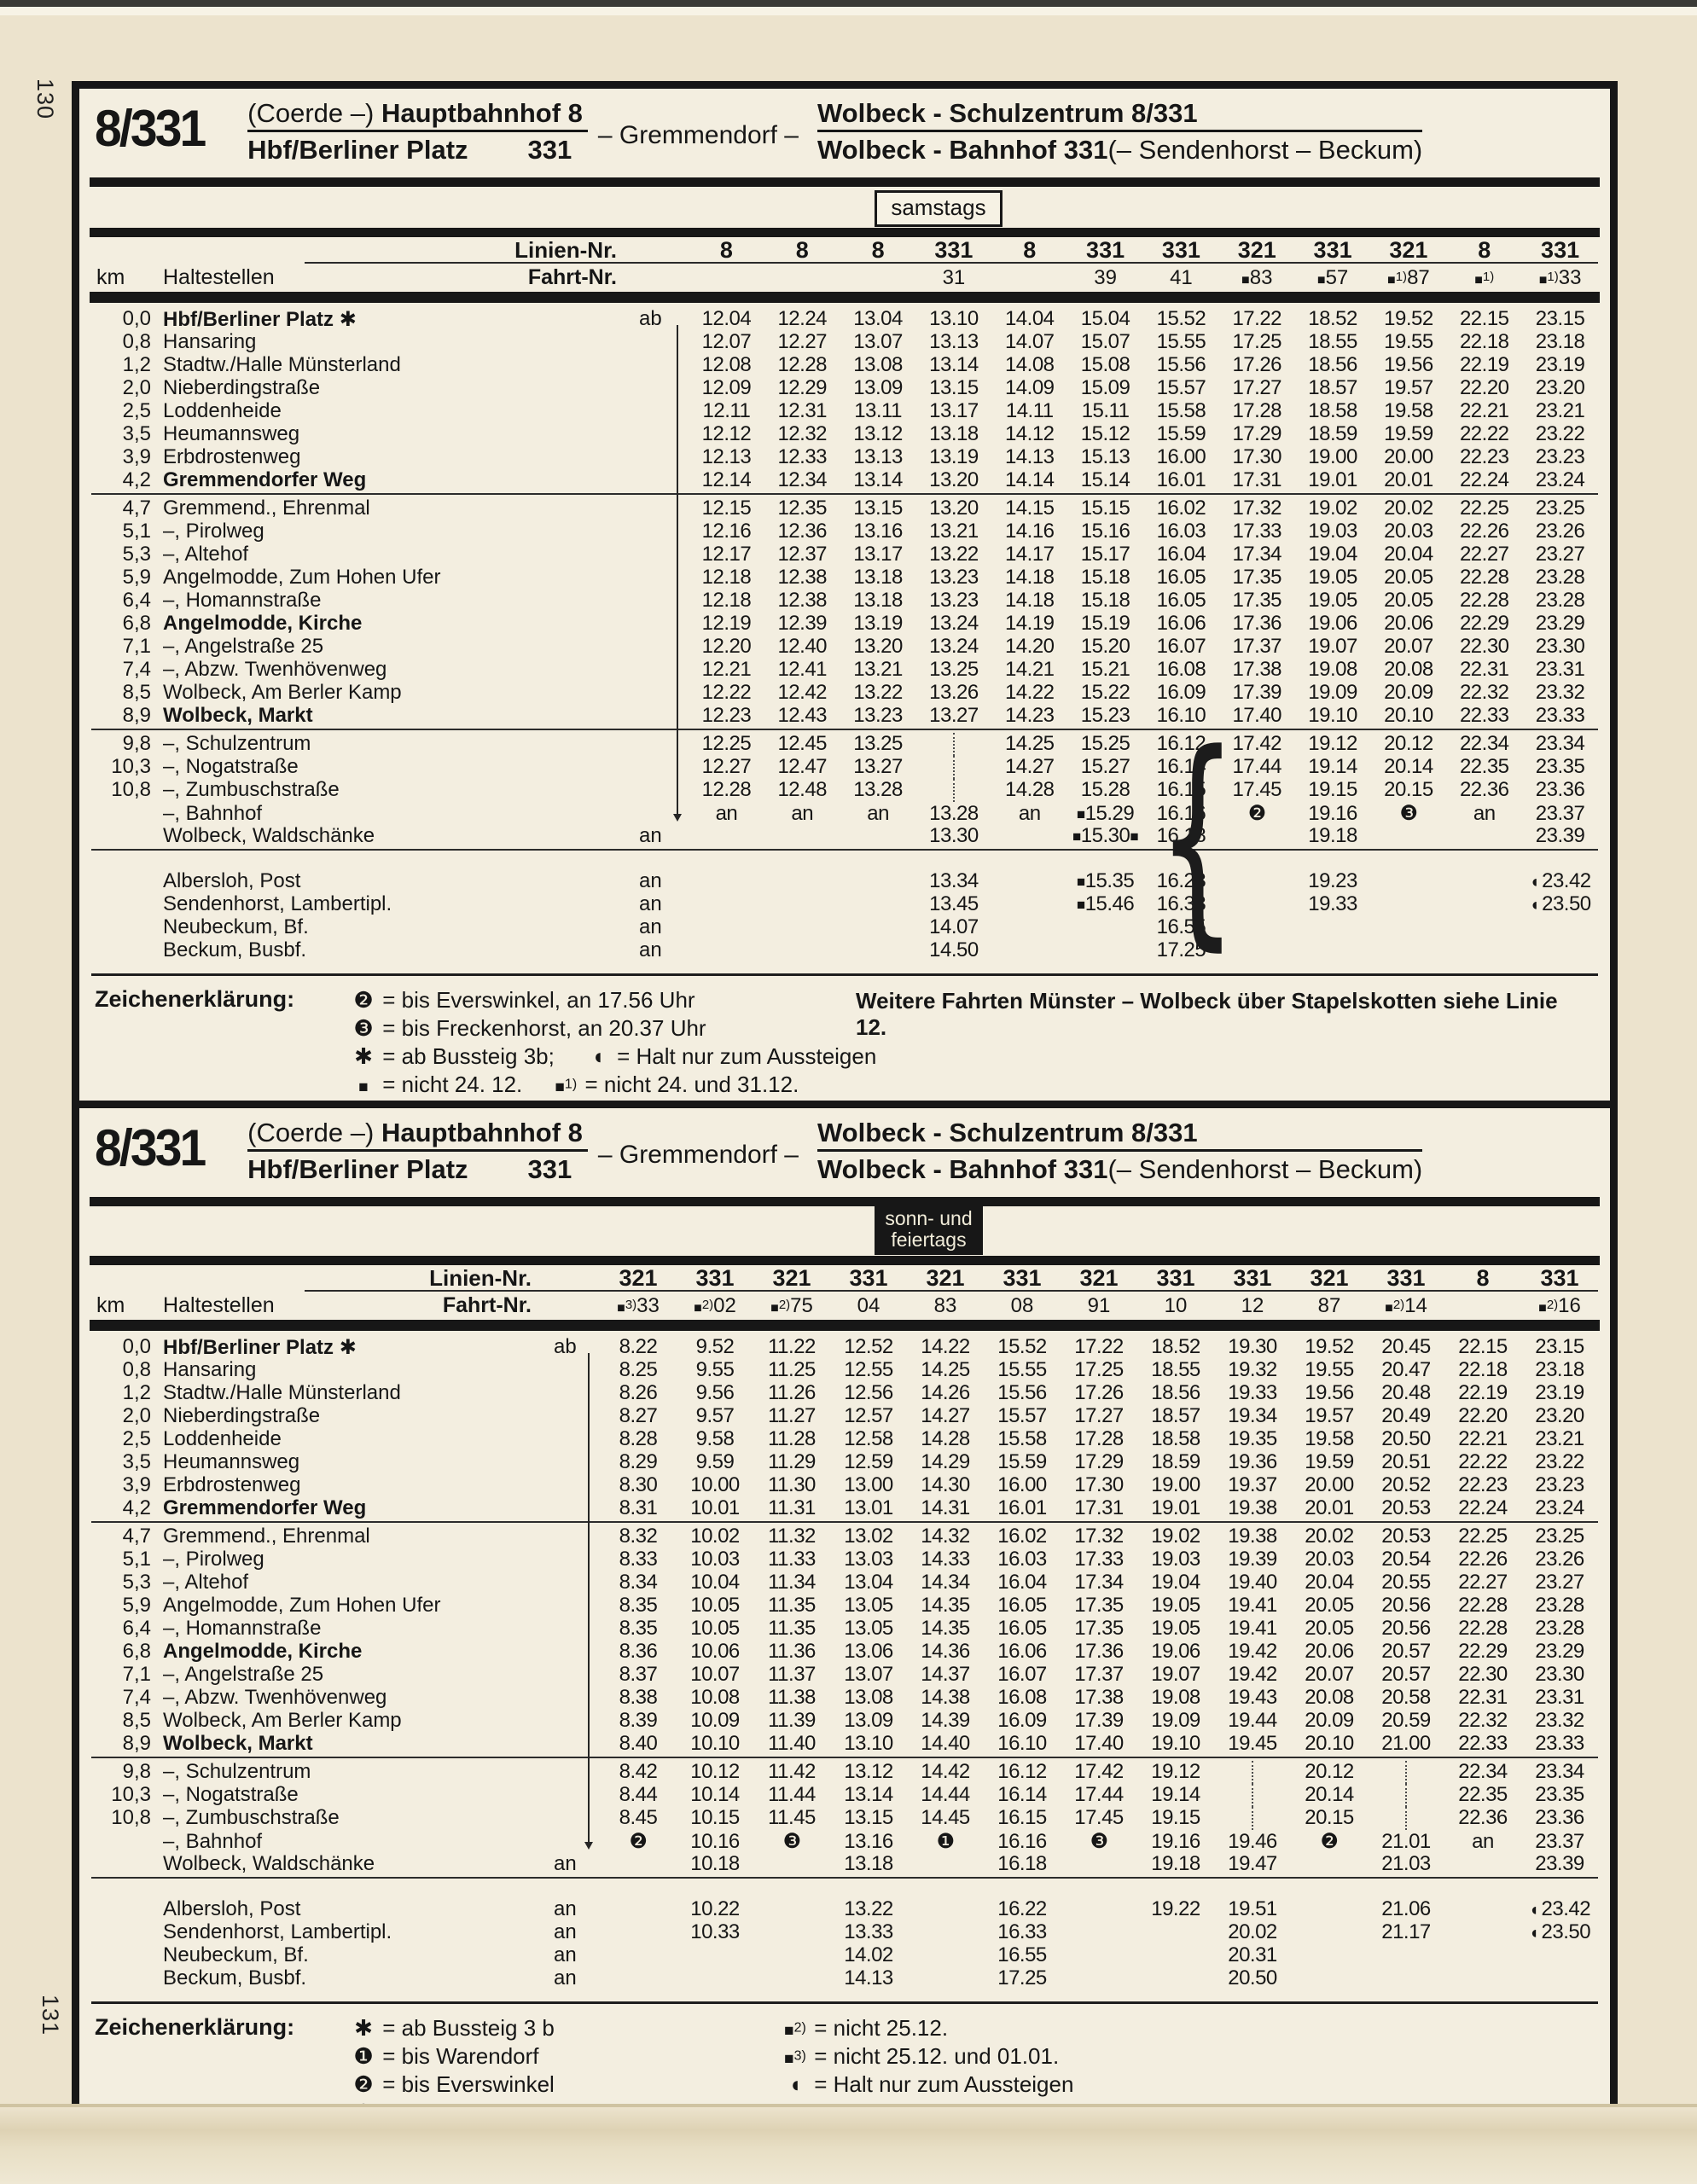 The image size is (1697, 2184). What do you see at coordinates (929, 1230) in the screenshot?
I see `day-label-sunday-holiday: sonn- und feiertags` at bounding box center [929, 1230].